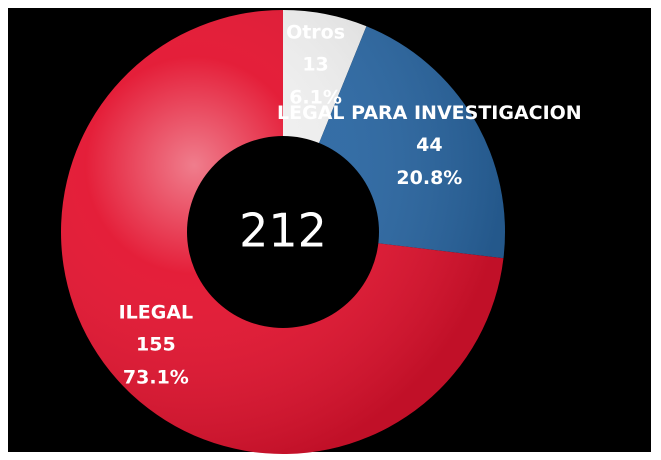  Describe the element at coordinates (315, 33) in the screenshot. I see `slice-label: Otros` at that location.